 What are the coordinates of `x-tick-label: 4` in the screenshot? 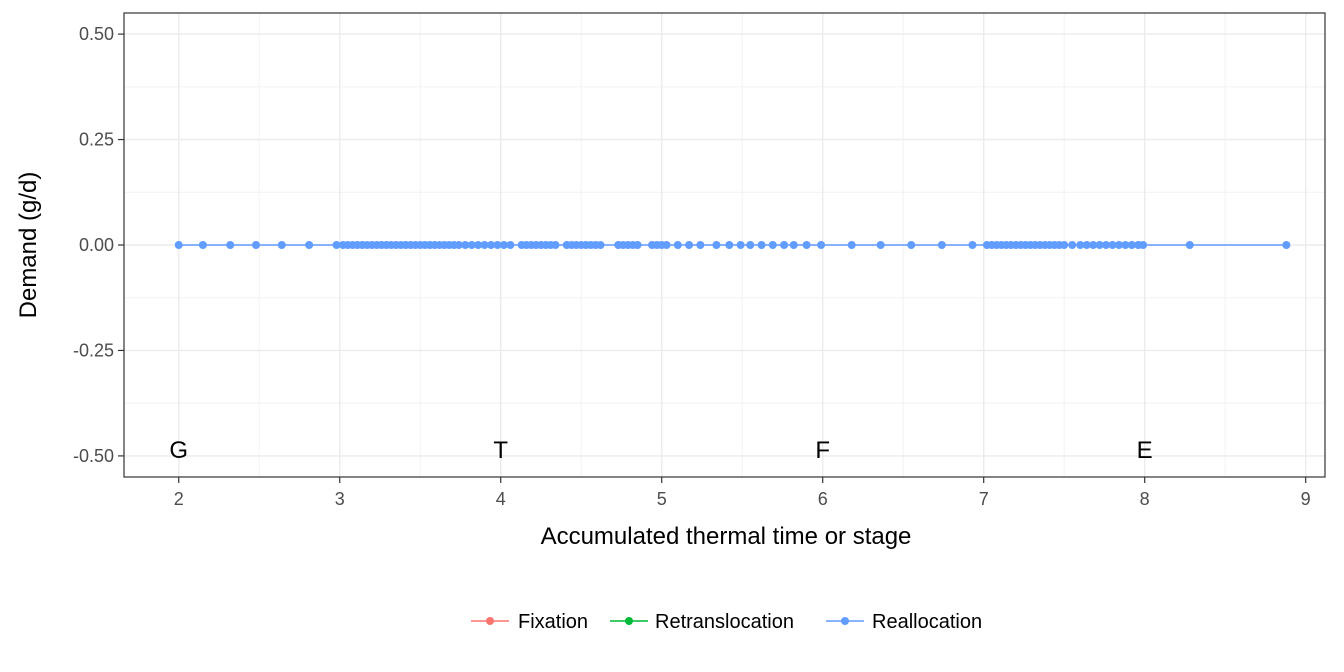 It's located at (501, 499).